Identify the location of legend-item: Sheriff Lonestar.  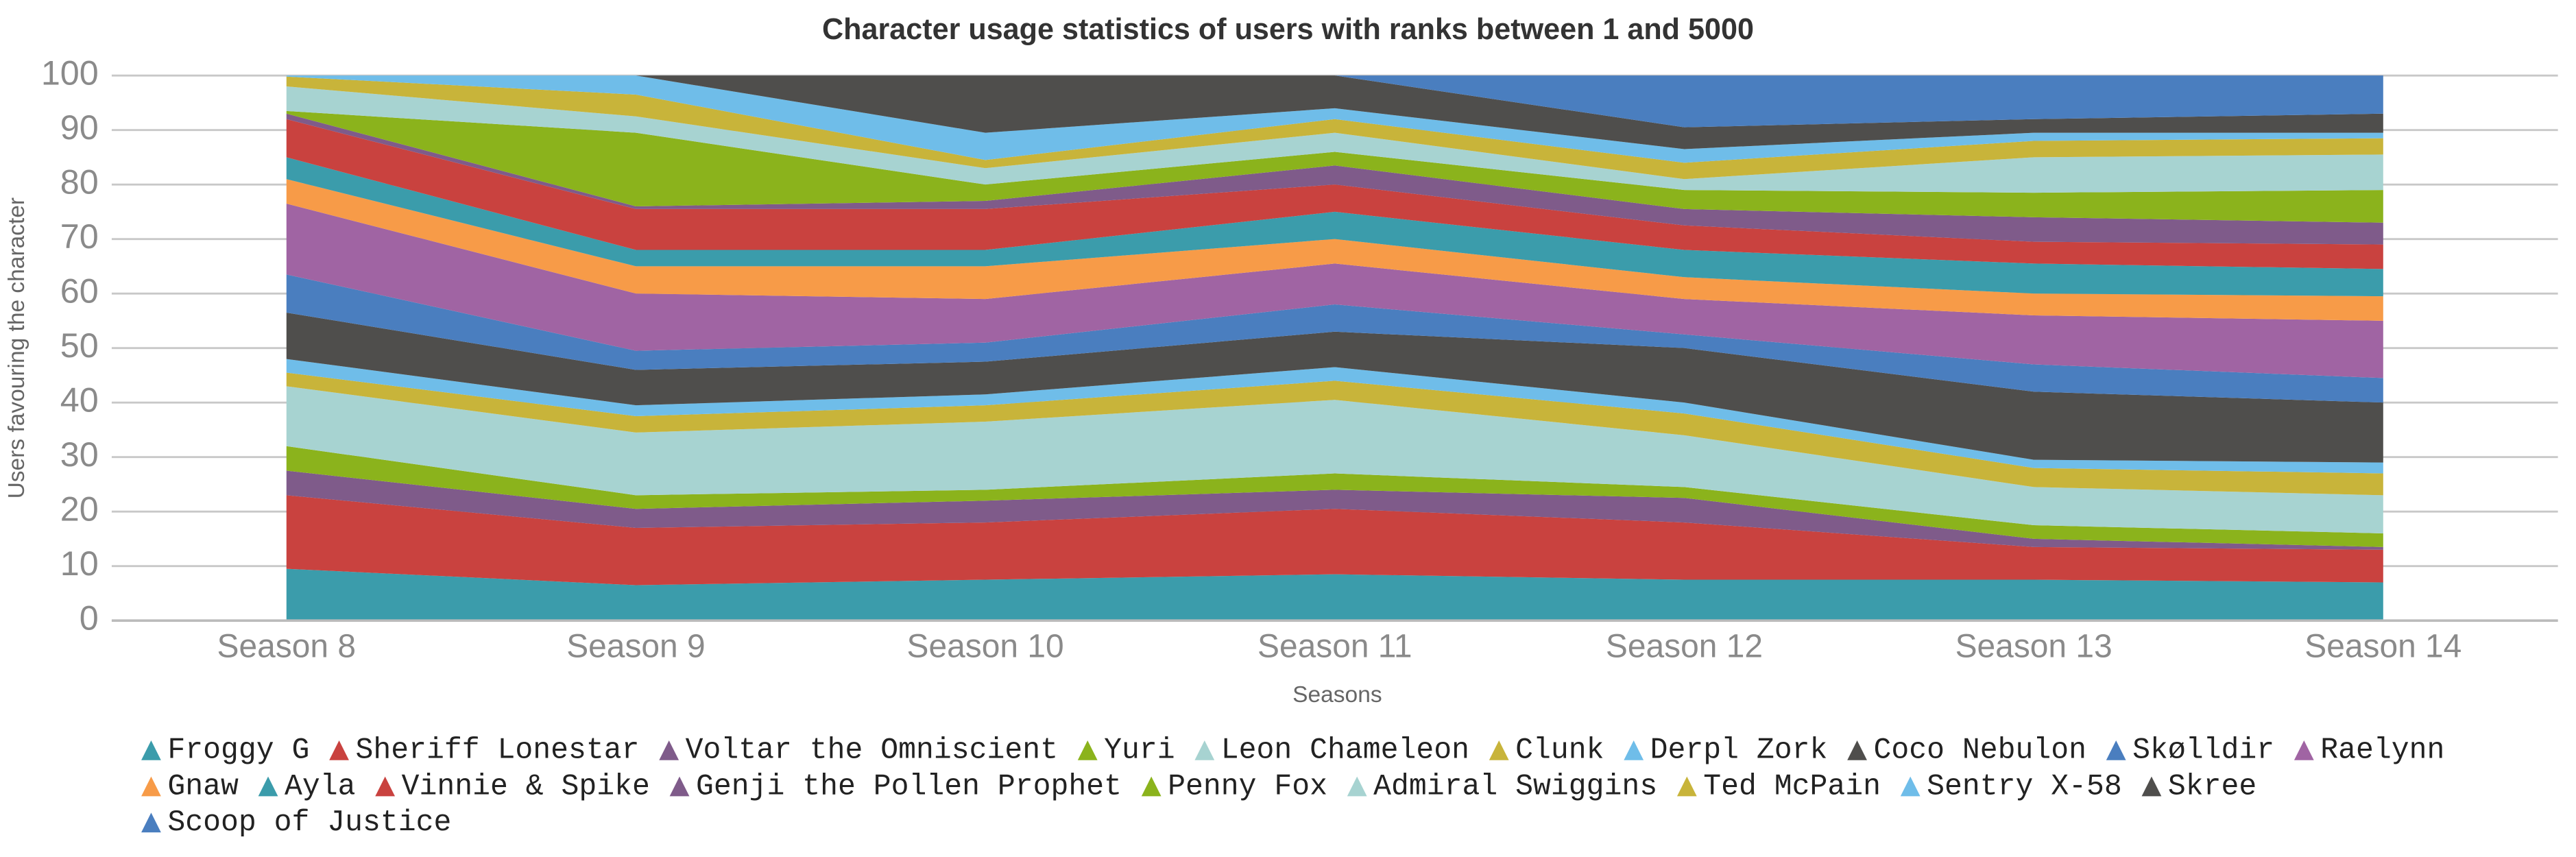
(485, 750).